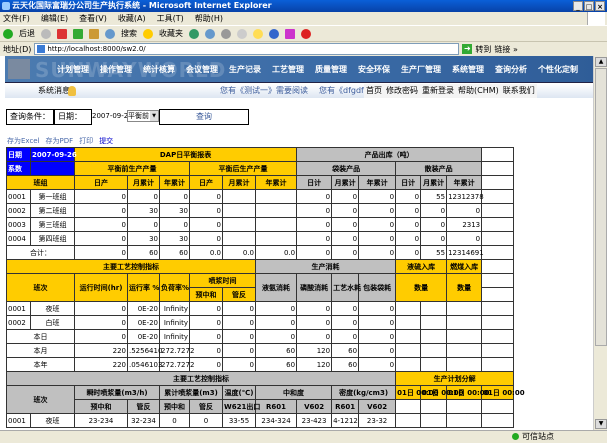 The height and width of the screenshot is (443, 607). What do you see at coordinates (483, 49) in the screenshot?
I see `go-button: 转到` at bounding box center [483, 49].